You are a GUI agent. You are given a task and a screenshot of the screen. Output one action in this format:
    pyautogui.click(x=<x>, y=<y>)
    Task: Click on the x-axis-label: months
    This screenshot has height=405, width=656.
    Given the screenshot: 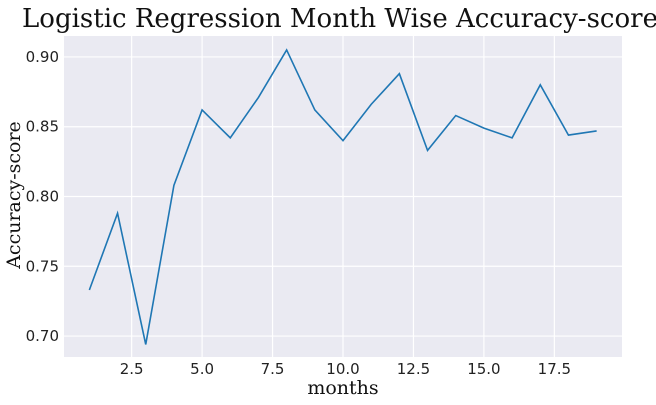 What is the action you would take?
    pyautogui.click(x=342, y=388)
    